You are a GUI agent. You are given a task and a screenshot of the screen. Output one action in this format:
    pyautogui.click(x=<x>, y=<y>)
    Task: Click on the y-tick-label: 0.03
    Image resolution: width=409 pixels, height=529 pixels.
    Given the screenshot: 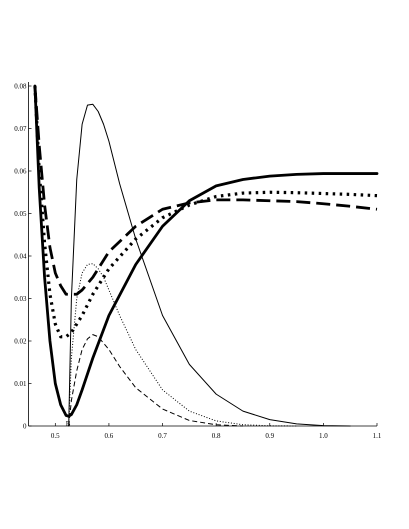 What is the action you would take?
    pyautogui.click(x=20, y=299)
    